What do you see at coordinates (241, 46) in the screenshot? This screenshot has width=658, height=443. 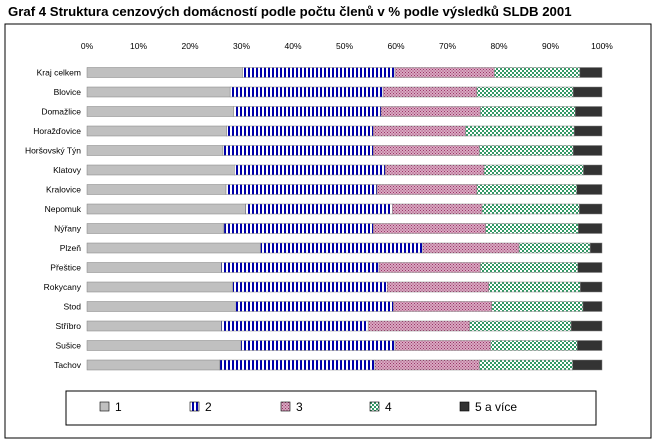 I see `x-tick-label: 30%` at bounding box center [241, 46].